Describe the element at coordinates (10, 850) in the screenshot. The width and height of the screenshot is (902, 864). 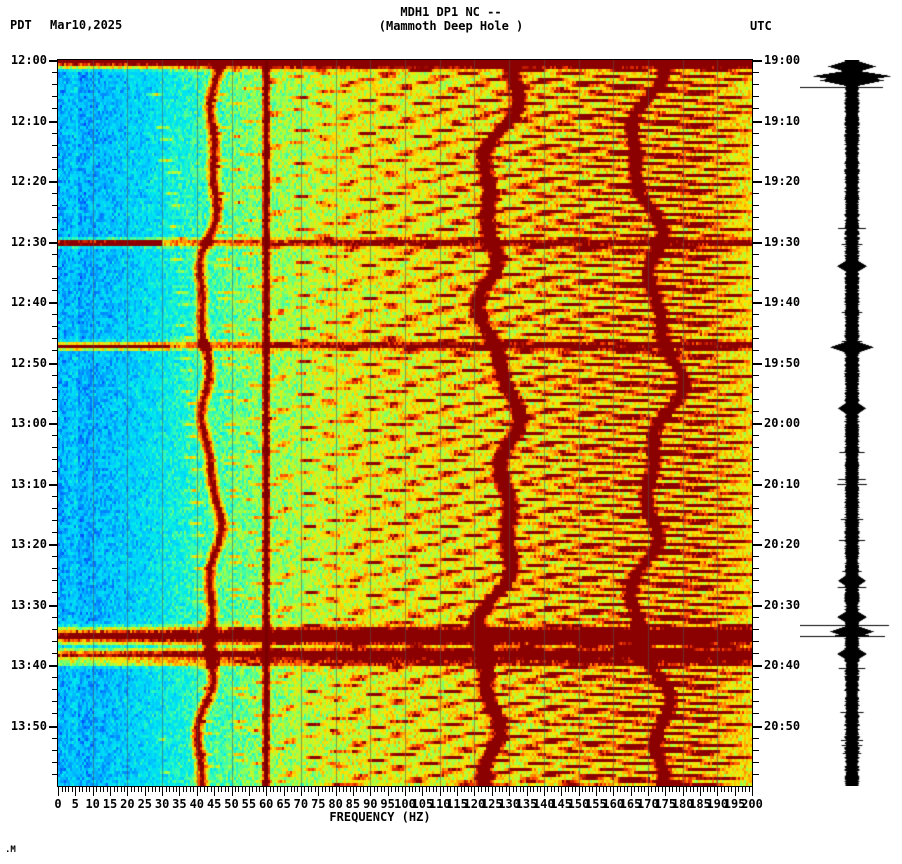
I see `corner-artifact-mark: .M` at that location.